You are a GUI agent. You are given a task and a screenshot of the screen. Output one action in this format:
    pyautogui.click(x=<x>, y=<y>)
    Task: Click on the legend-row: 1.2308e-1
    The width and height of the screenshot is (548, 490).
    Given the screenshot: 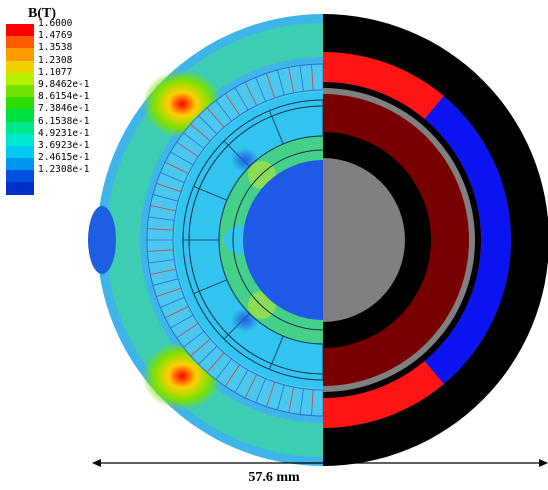 What is the action you would take?
    pyautogui.click(x=62, y=174)
    